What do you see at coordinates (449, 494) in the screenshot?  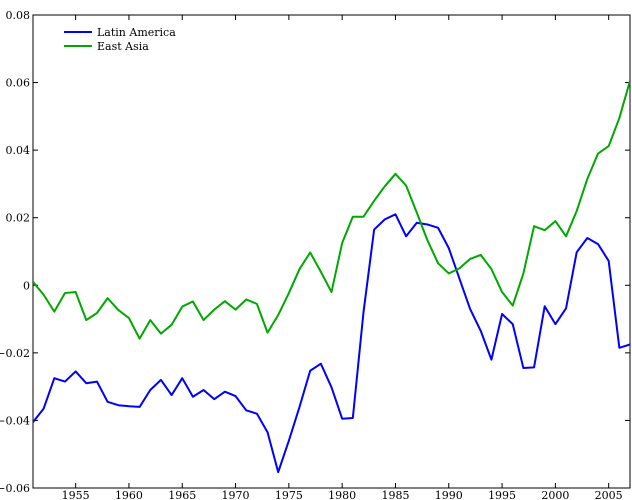 I see `x-tick-label: 1990` at bounding box center [449, 494].